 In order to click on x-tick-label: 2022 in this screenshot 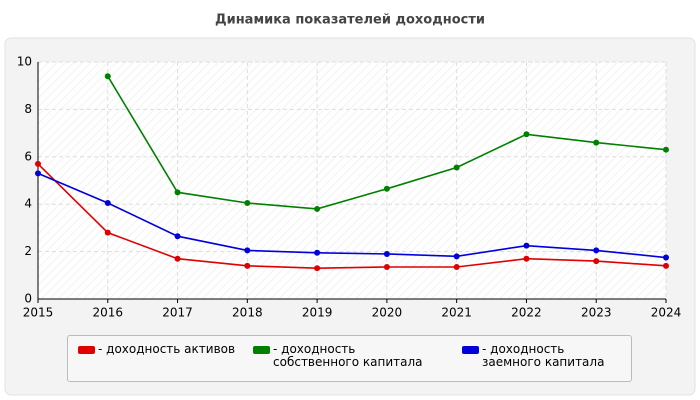, I will do `click(526, 313)`.